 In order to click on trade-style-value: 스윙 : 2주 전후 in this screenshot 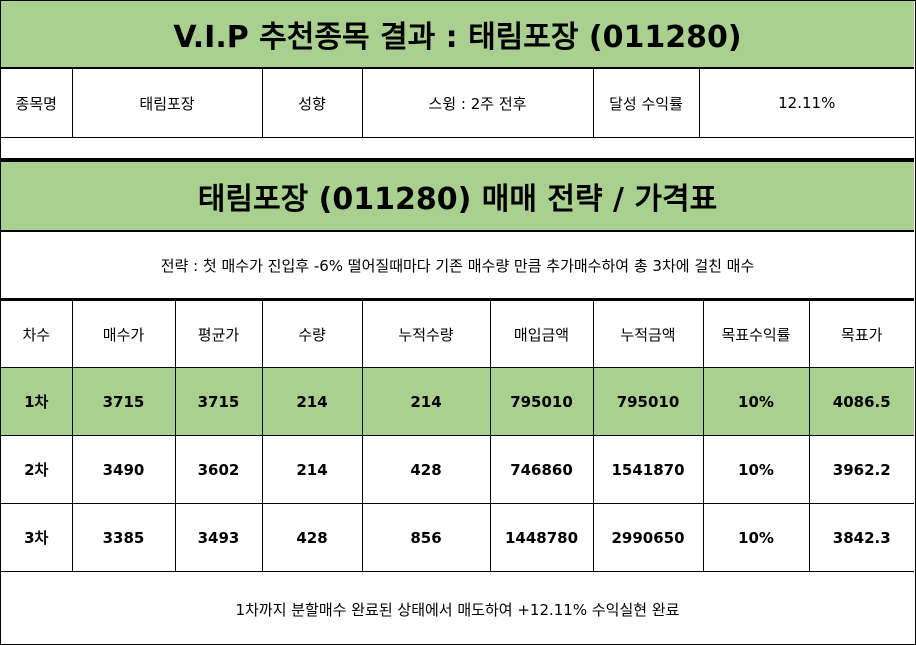, I will do `click(477, 103)`.